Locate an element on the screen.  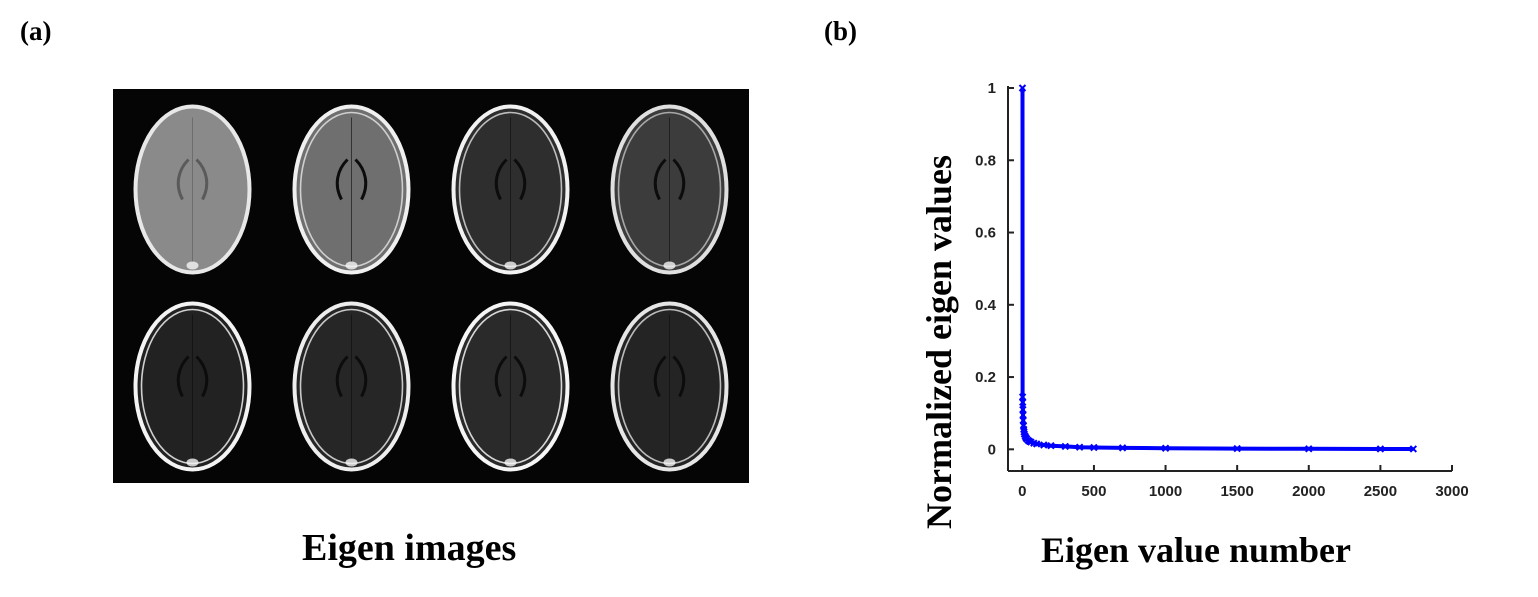
x-tick-label: 2000 is located at coordinates (1308, 491).